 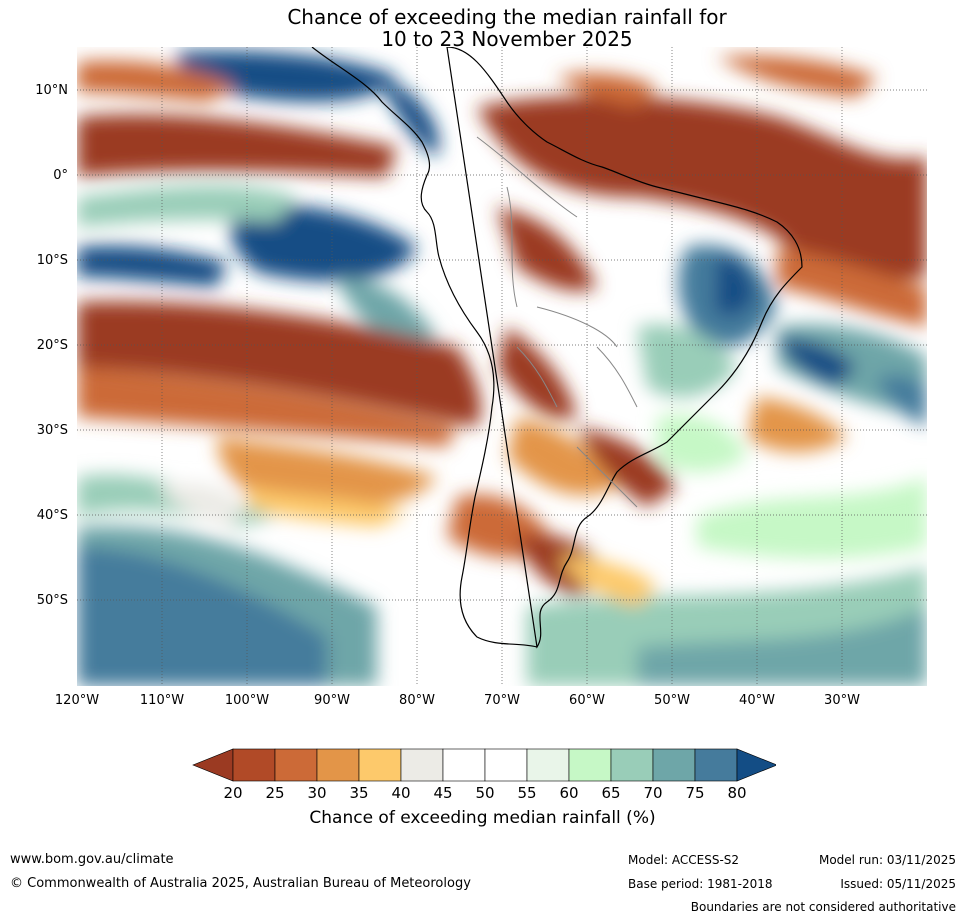 I want to click on footer-model: Model: ACCESS-S2, so click(x=684, y=860).